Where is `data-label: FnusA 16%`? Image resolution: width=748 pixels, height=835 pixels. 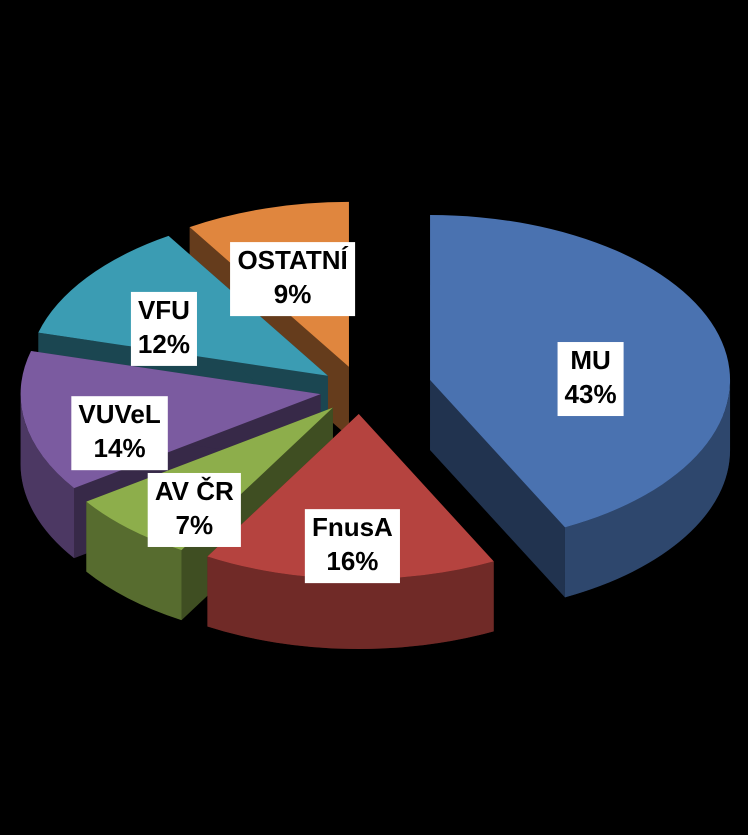 data-label: FnusA 16% is located at coordinates (352, 546).